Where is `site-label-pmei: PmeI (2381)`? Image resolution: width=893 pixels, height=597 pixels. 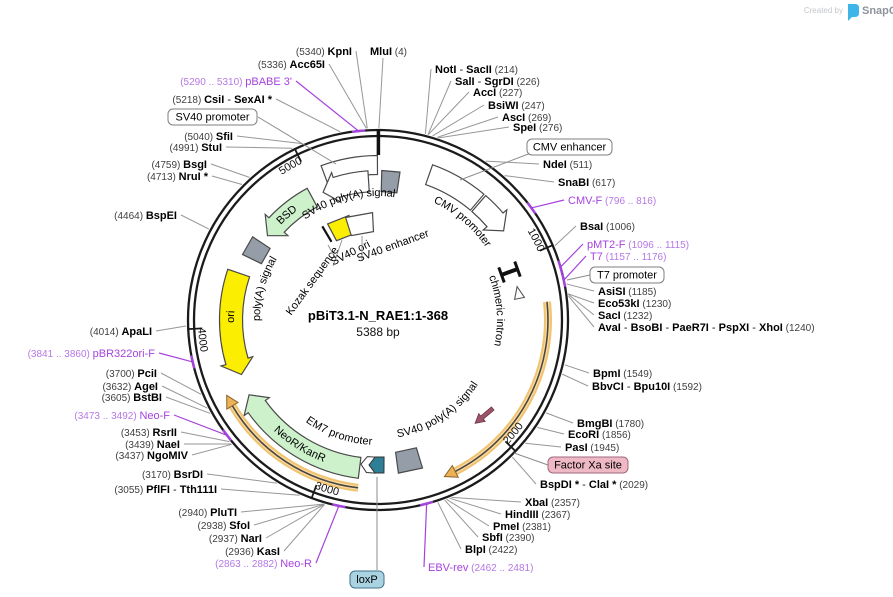 site-label-pmei: PmeI (2381) is located at coordinates (522, 527).